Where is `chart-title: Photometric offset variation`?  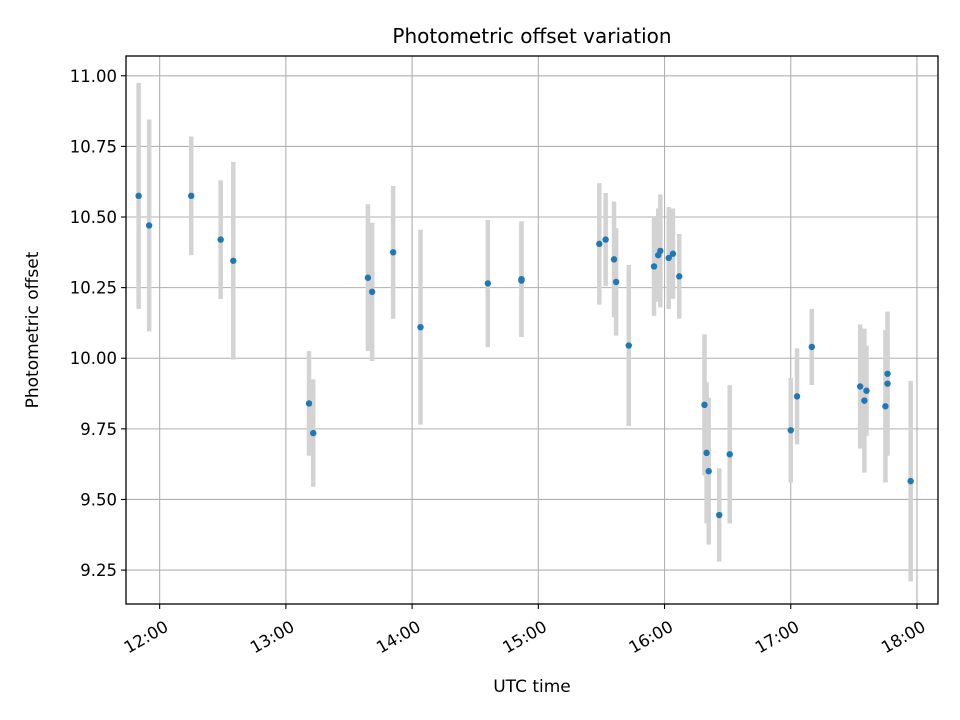 chart-title: Photometric offset variation is located at coordinates (531, 36).